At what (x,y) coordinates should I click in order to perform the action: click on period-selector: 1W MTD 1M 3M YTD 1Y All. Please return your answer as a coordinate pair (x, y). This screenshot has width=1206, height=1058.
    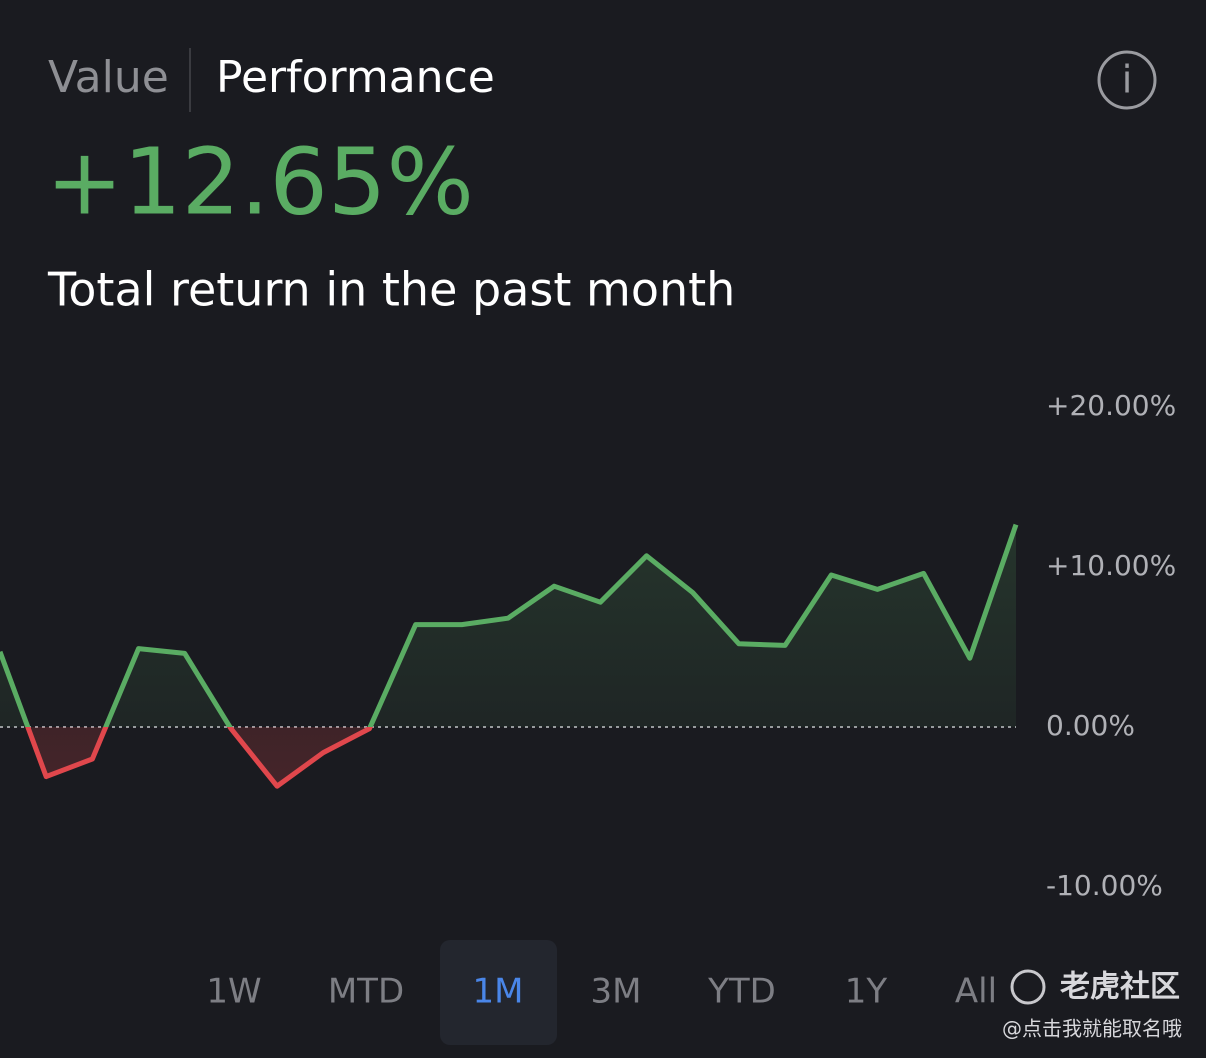
    Looking at the image, I should click on (601, 992).